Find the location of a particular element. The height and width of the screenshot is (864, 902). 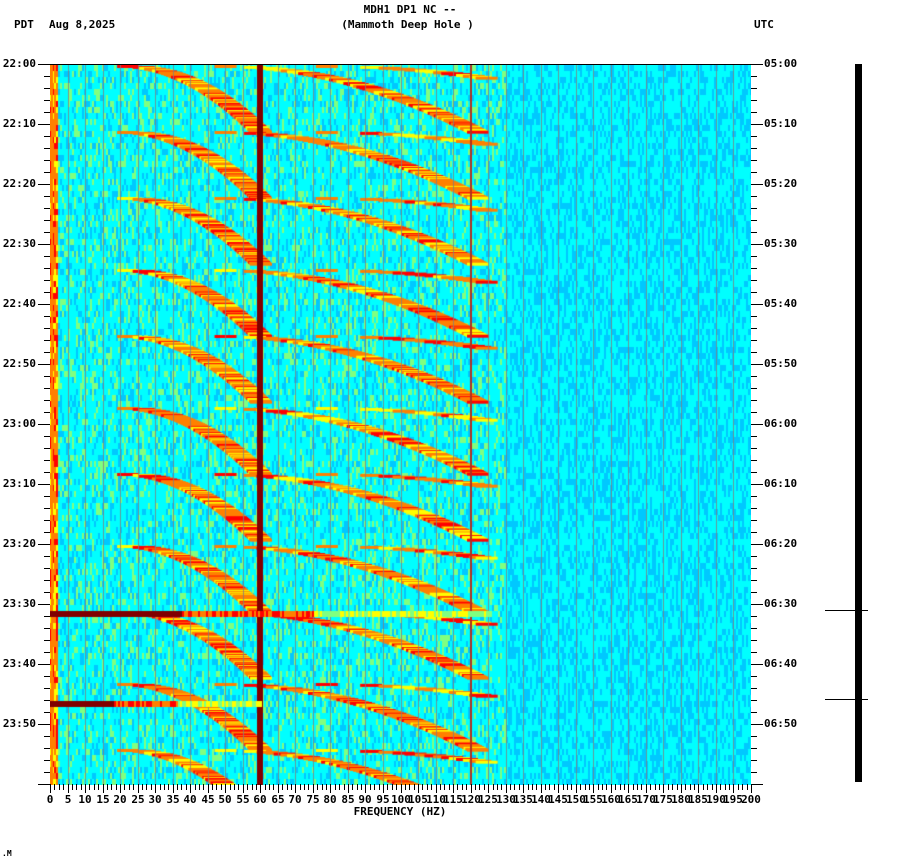

x-tick-label: 165 is located at coordinates (628, 799).